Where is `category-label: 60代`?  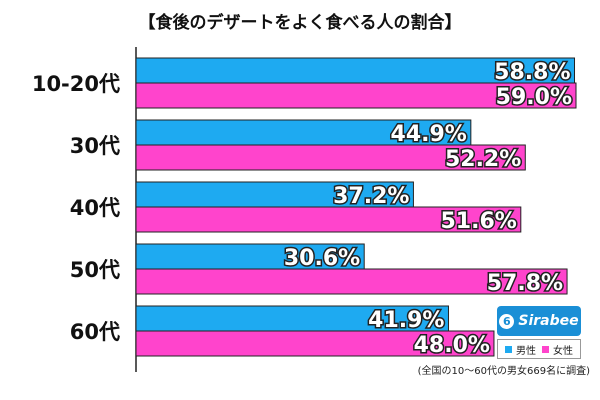
category-label: 60代 is located at coordinates (95, 332).